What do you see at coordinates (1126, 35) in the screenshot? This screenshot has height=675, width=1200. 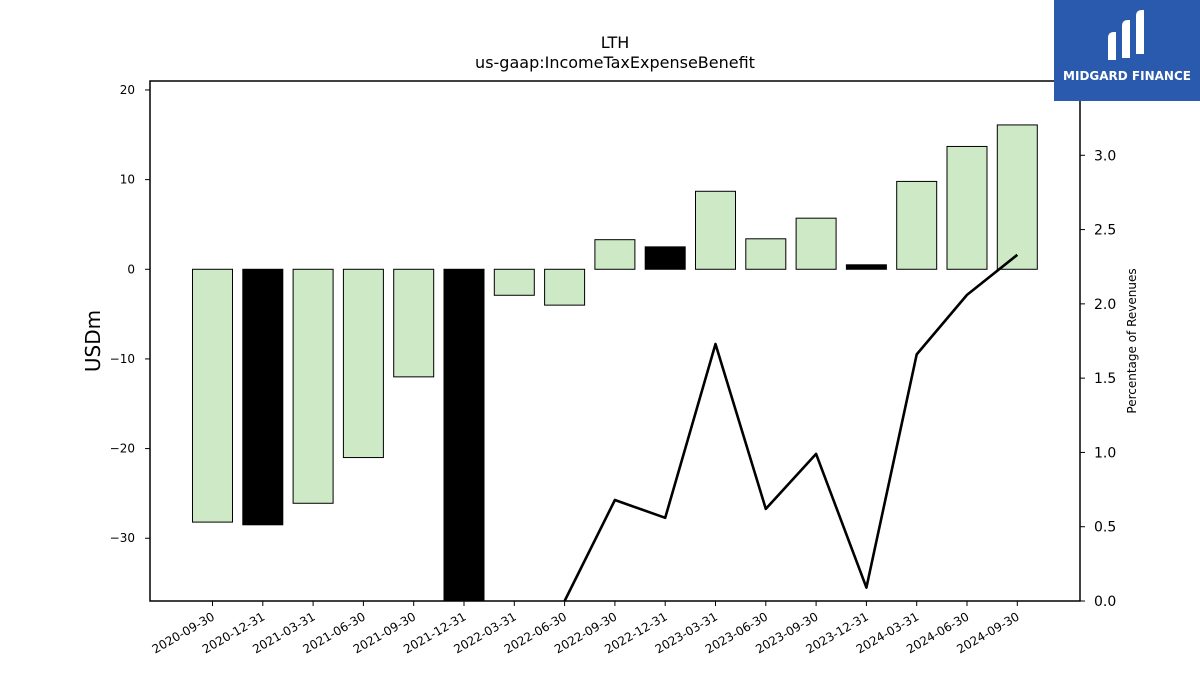 I see `logo-icon` at bounding box center [1126, 35].